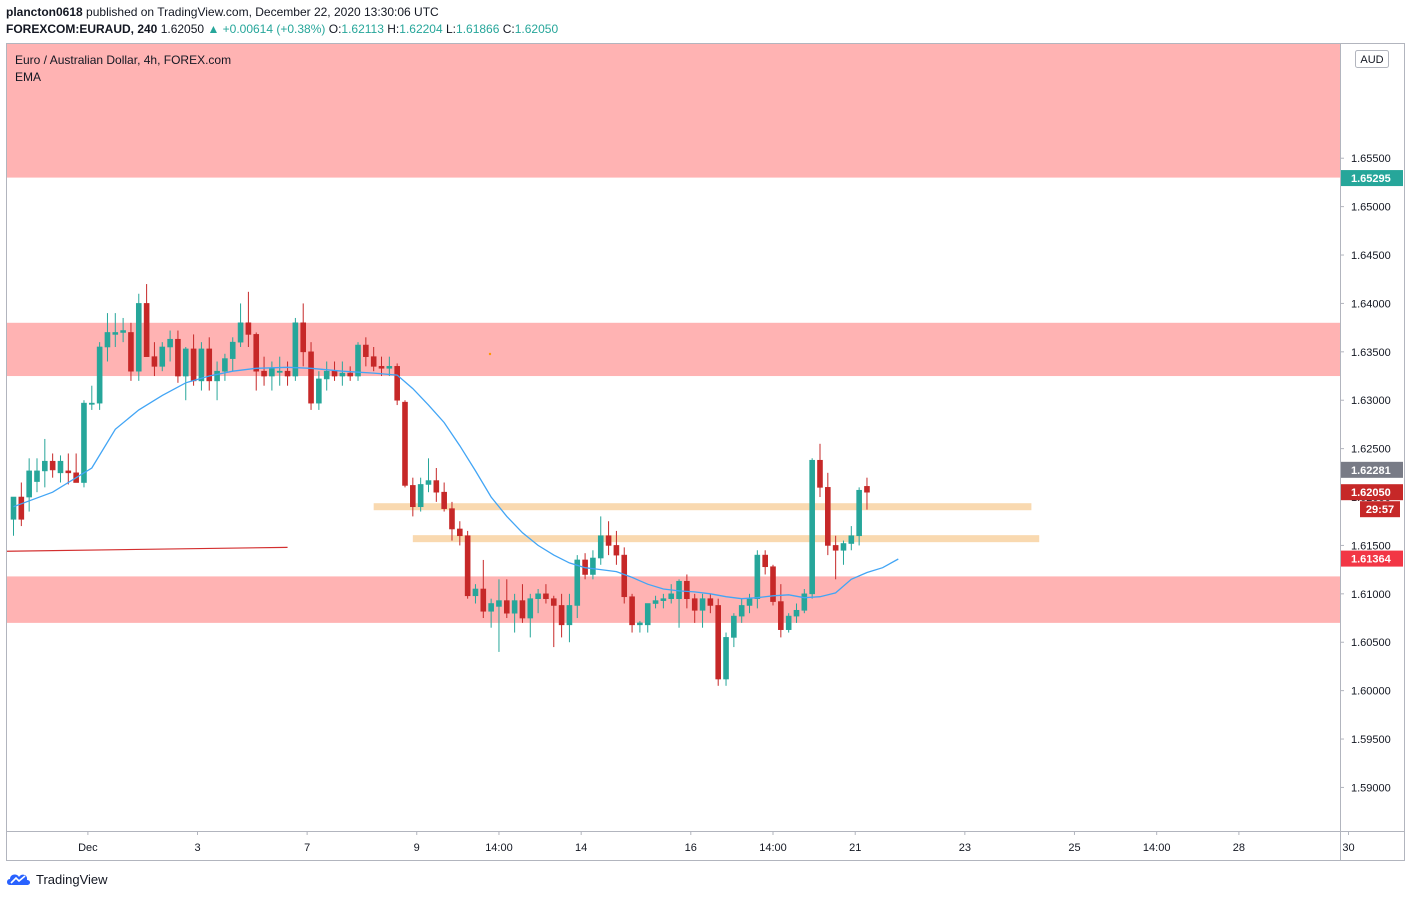 The height and width of the screenshot is (898, 1410). Describe the element at coordinates (1239, 848) in the screenshot. I see `time-tick-label: 28` at that location.